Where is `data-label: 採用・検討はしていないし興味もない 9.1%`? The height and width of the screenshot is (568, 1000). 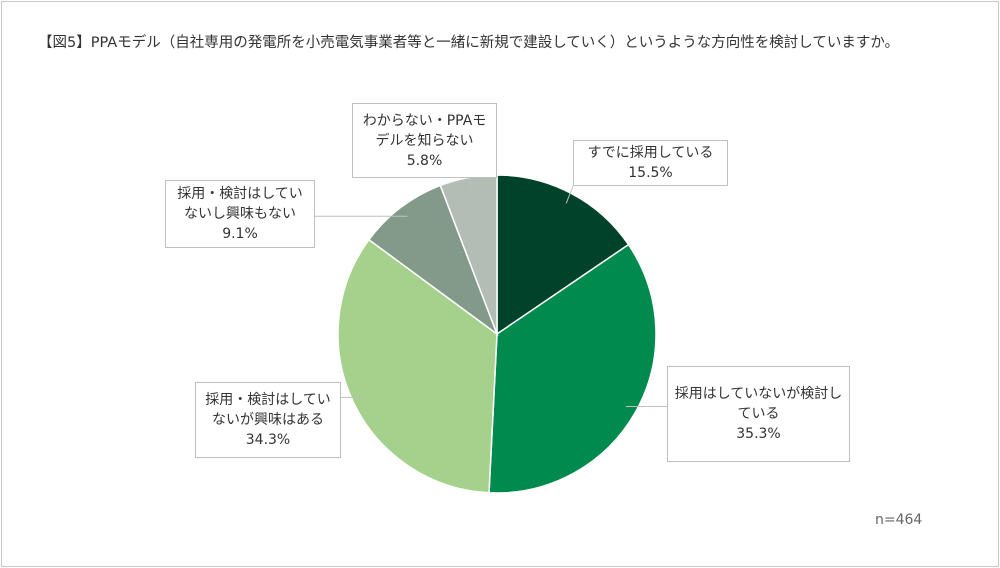 data-label: 採用・検討はしていないし興味もない 9.1% is located at coordinates (240, 214).